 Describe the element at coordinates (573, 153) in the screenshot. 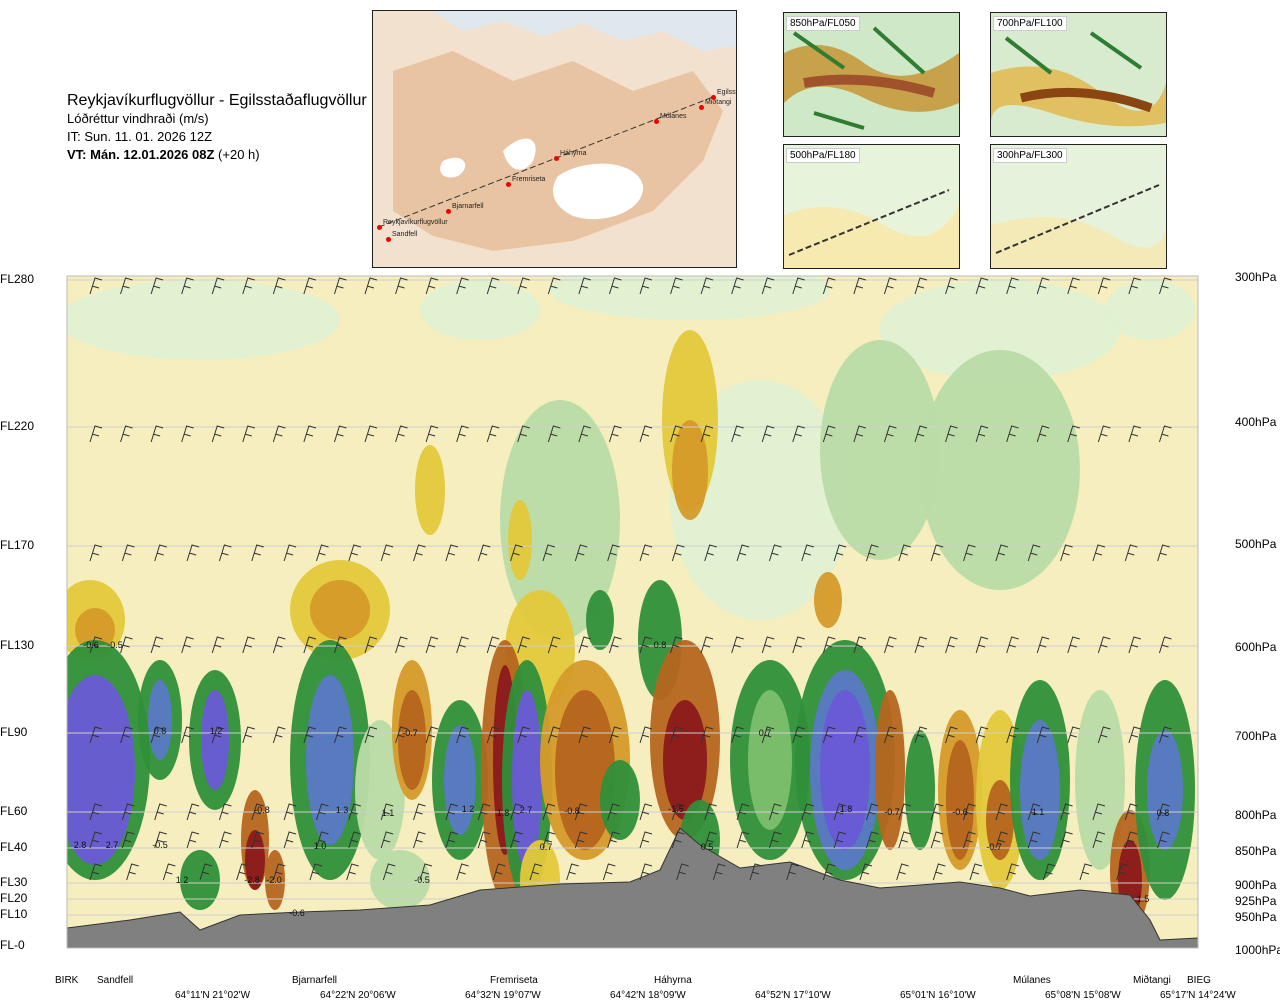

I see `route-point-label: Háhyrna` at that location.